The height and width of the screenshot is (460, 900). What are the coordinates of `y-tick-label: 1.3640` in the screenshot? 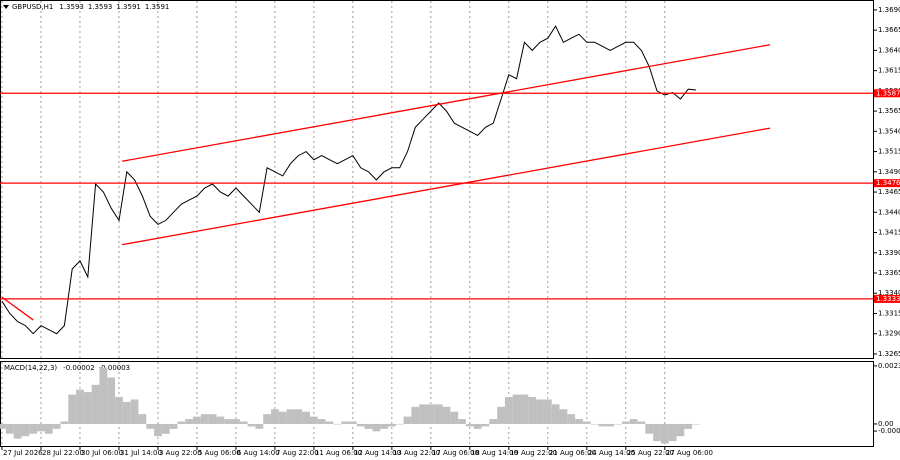 It's located at (889, 50).